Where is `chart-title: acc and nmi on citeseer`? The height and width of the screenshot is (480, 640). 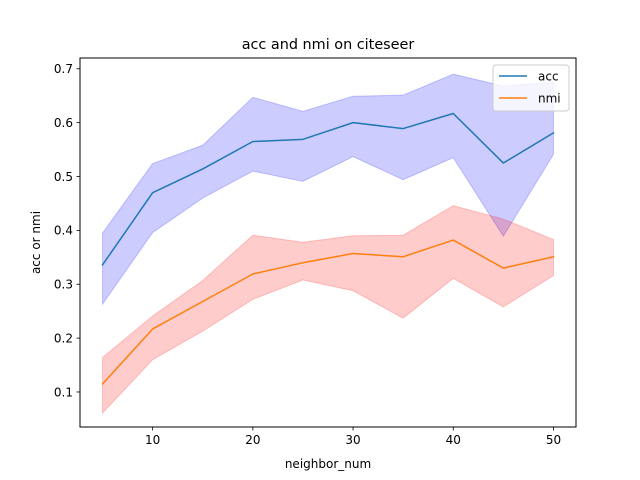 chart-title: acc and nmi on citeseer is located at coordinates (328, 45).